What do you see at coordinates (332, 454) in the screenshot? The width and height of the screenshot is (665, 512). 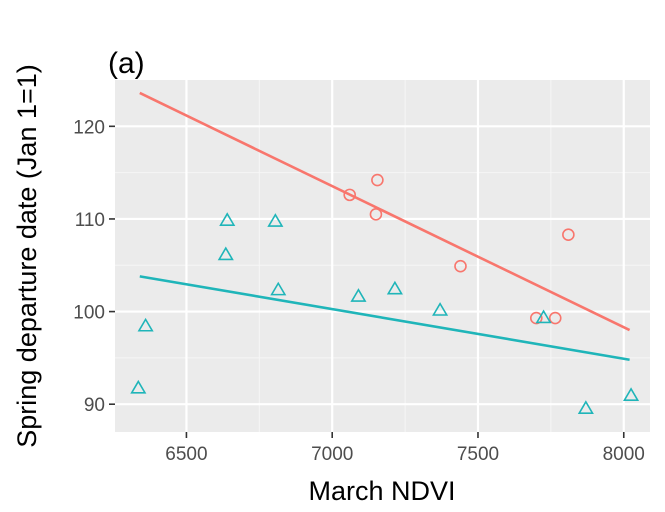 I see `x-tick-label: 7000` at bounding box center [332, 454].